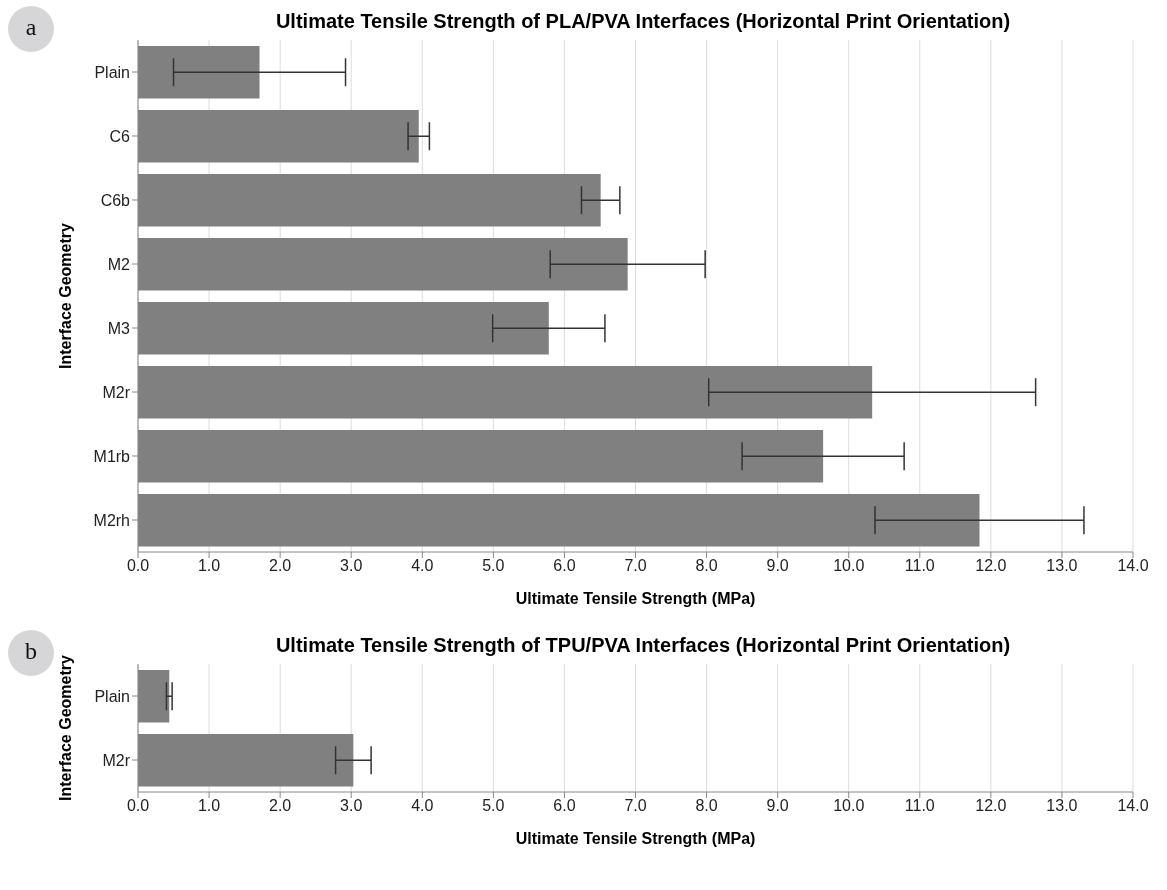  I want to click on y-tick-label: M3, so click(119, 328).